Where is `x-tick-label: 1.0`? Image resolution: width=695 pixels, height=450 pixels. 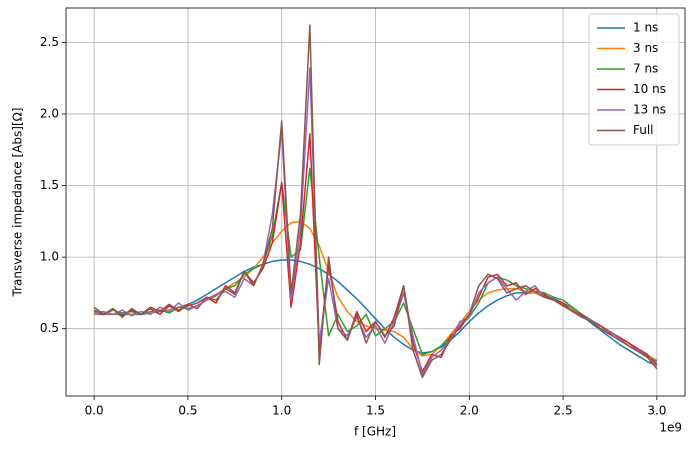
x-tick-label: 1.0 is located at coordinates (281, 411).